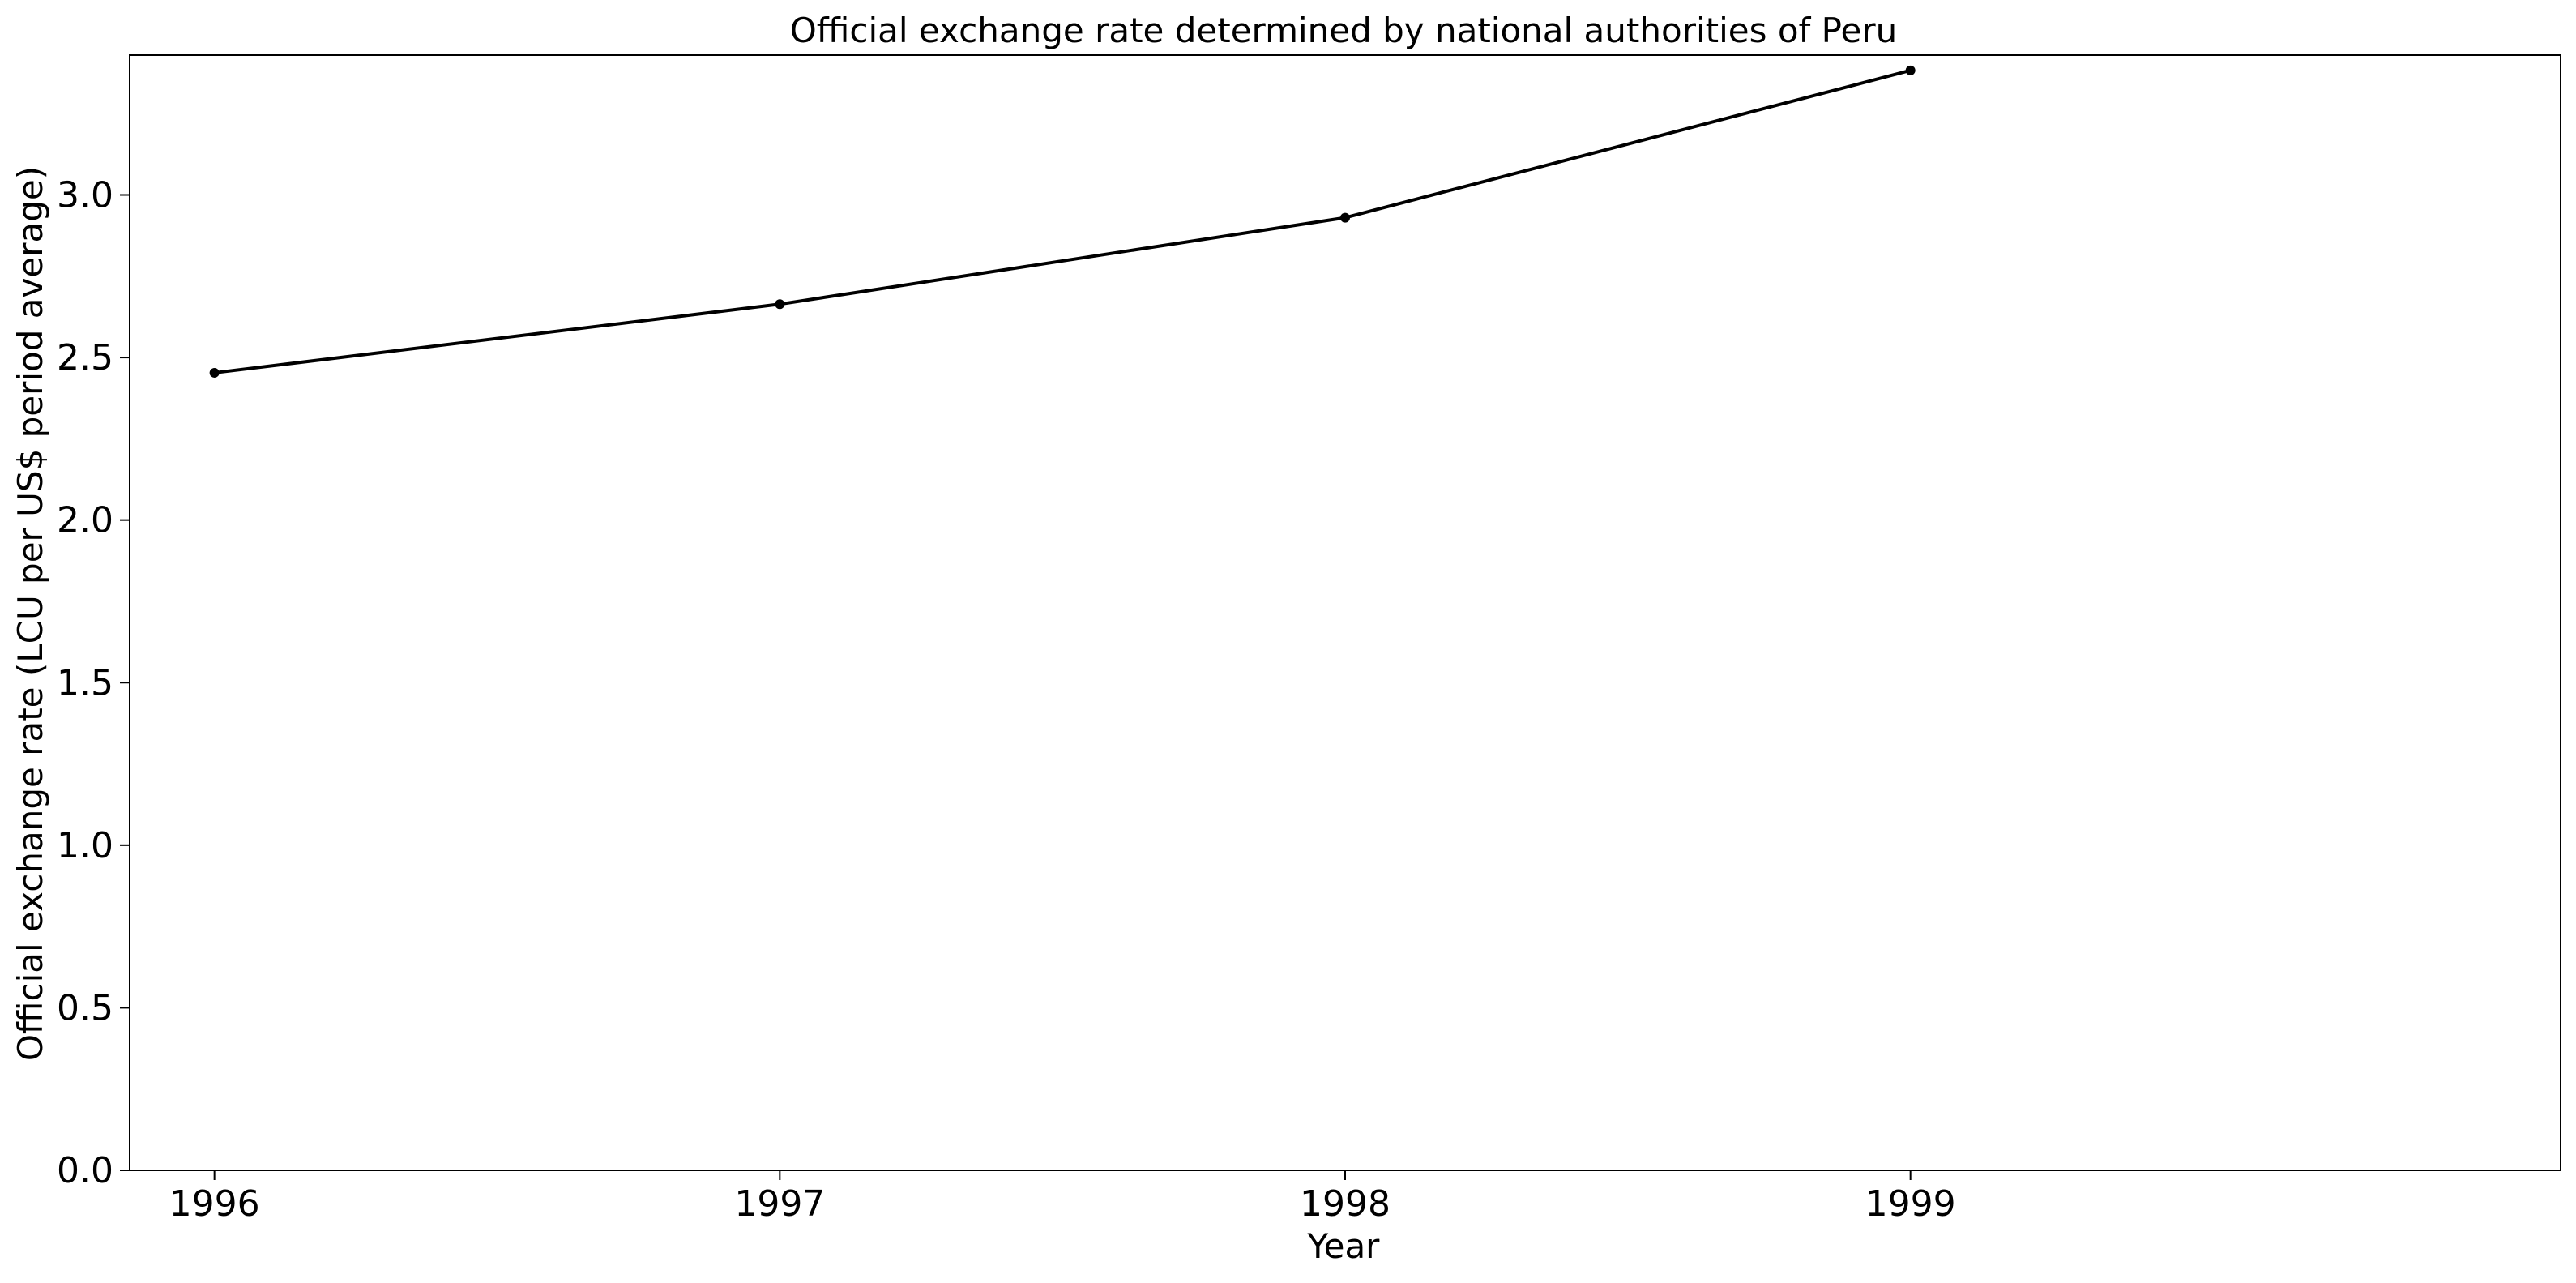 This screenshot has width=2576, height=1283. Describe the element at coordinates (85, 520) in the screenshot. I see `y-tick-label: 2.0` at that location.